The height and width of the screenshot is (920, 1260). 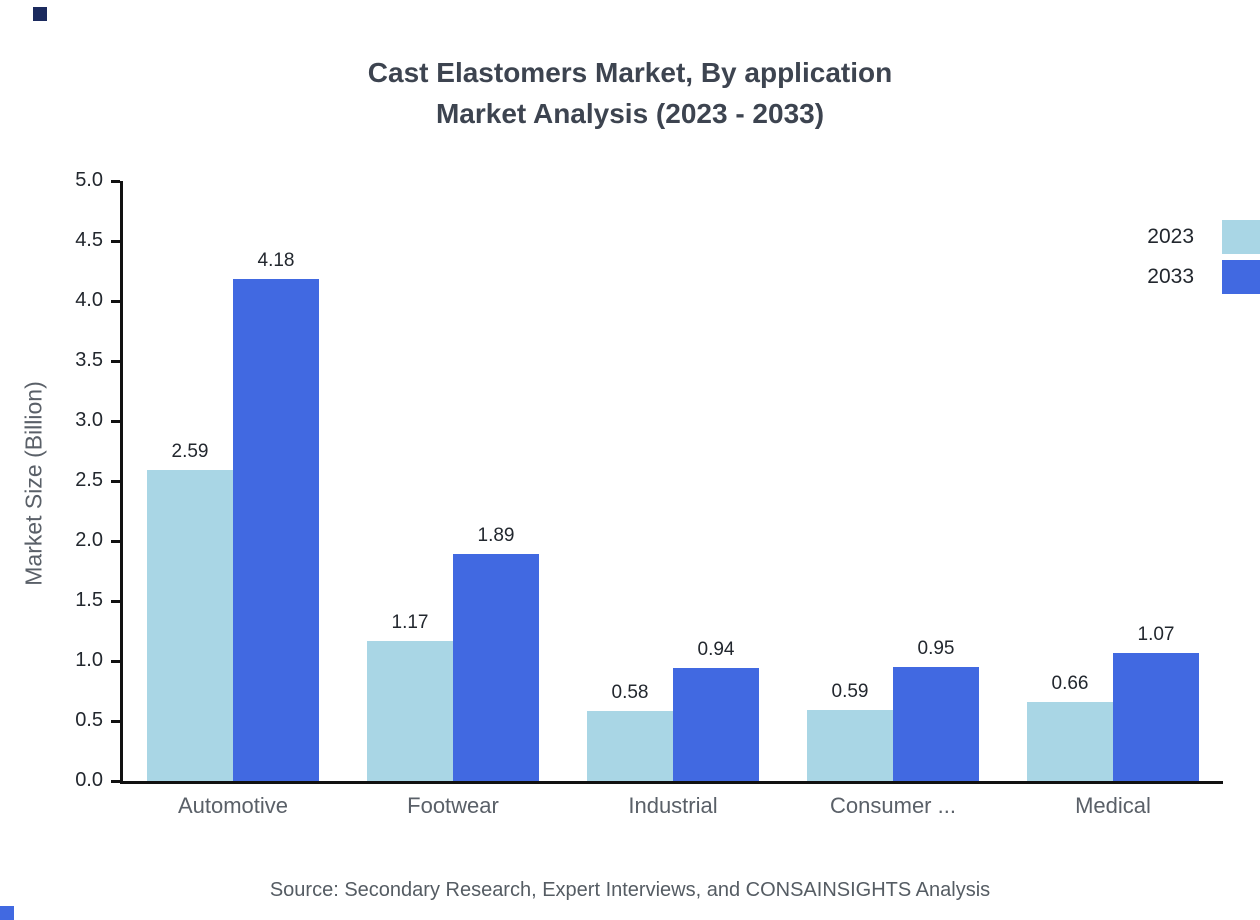 I want to click on bar-2023-Automotive, so click(x=190, y=625).